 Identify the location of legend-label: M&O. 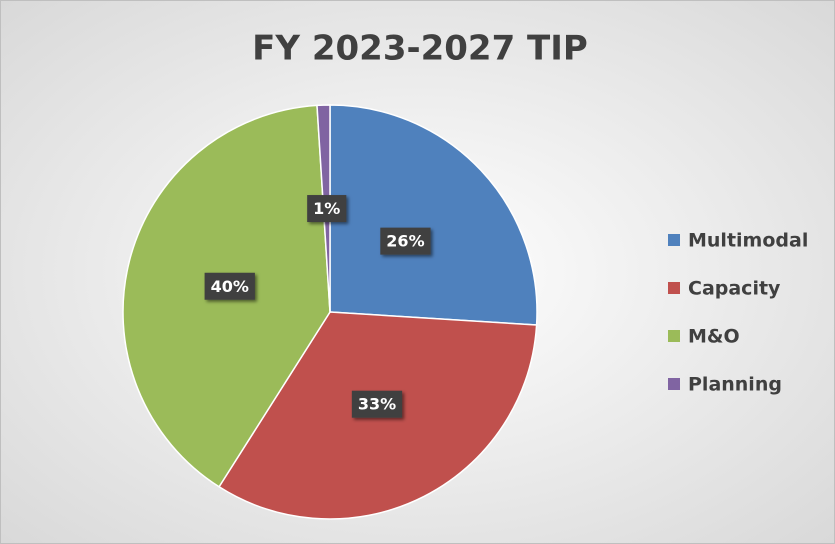
(714, 337).